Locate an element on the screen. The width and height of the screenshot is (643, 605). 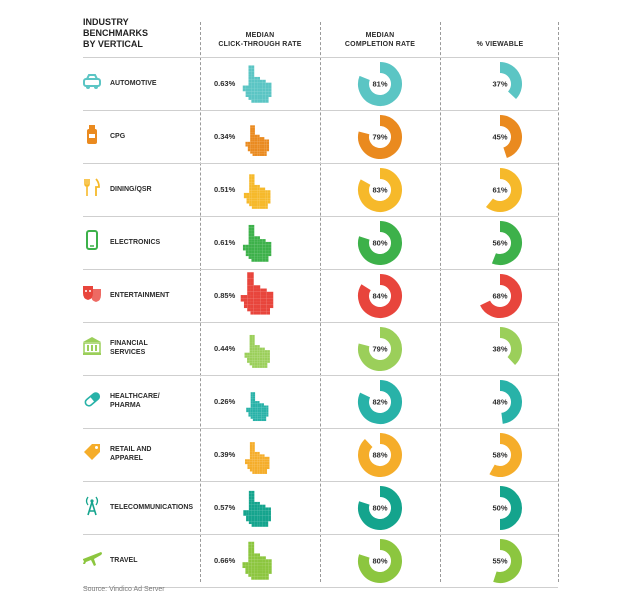
vertical-label: ENTERTAINMENT is located at coordinates (140, 295).